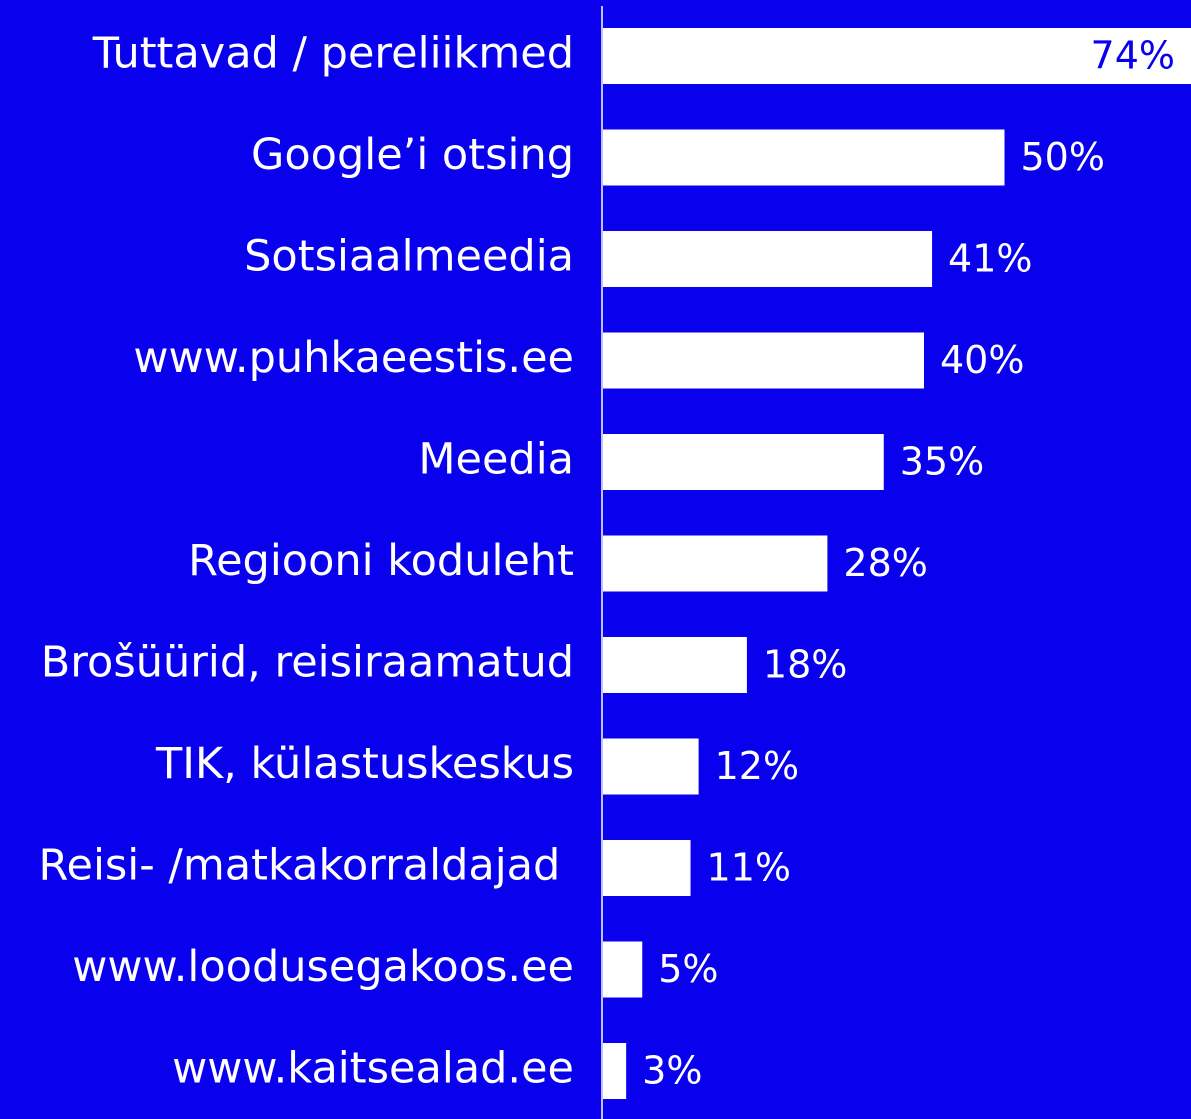  What do you see at coordinates (757, 766) in the screenshot?
I see `value-label: 12%` at bounding box center [757, 766].